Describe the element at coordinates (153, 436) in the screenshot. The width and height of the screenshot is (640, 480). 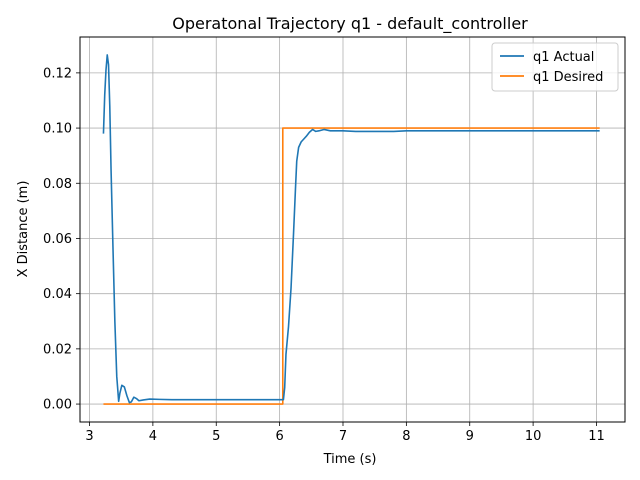
I see `x-tick-label: 4` at that location.